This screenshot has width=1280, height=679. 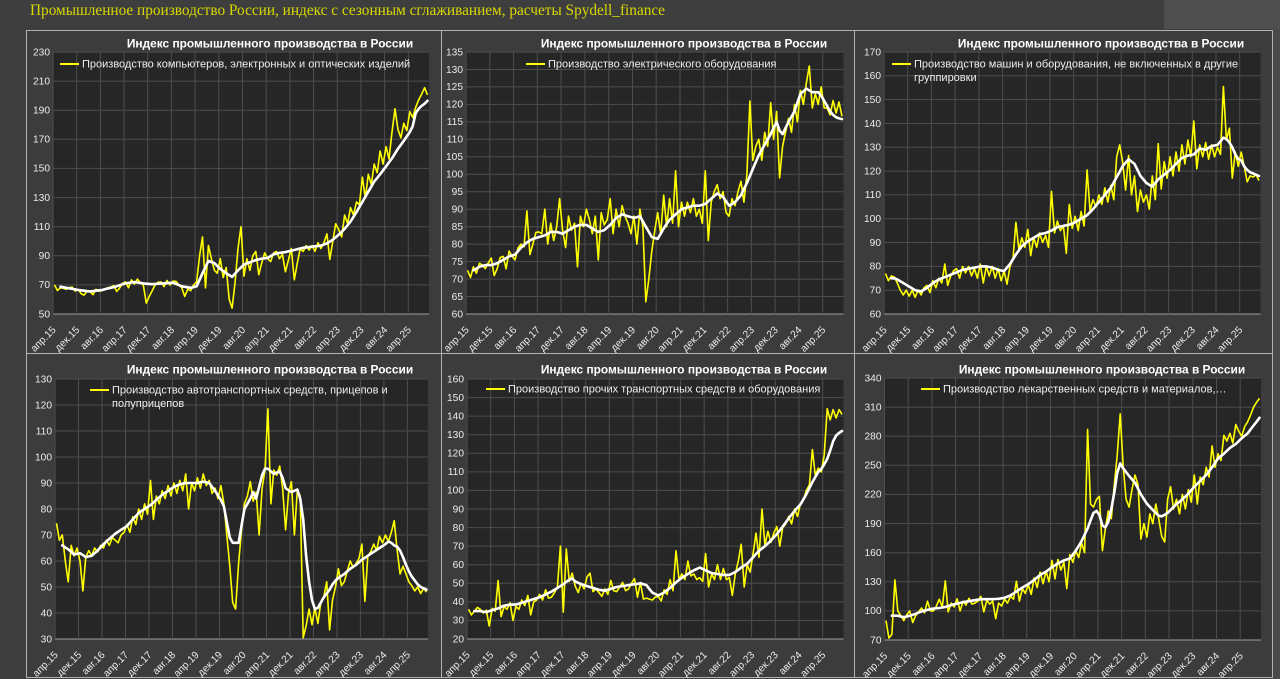 What do you see at coordinates (458, 262) in the screenshot?
I see `svg-text: 75` at bounding box center [458, 262].